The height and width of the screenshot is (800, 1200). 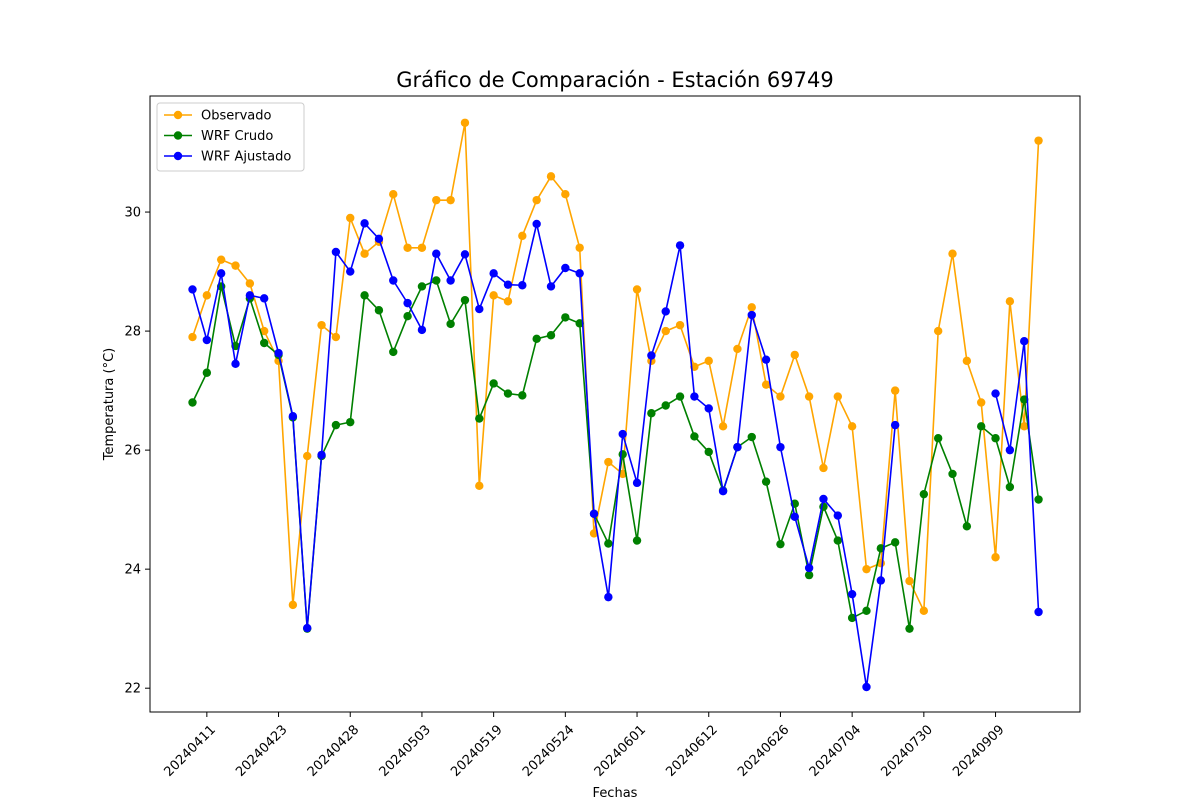 I want to click on legend-item: WRF Ajustado, so click(x=227, y=157).